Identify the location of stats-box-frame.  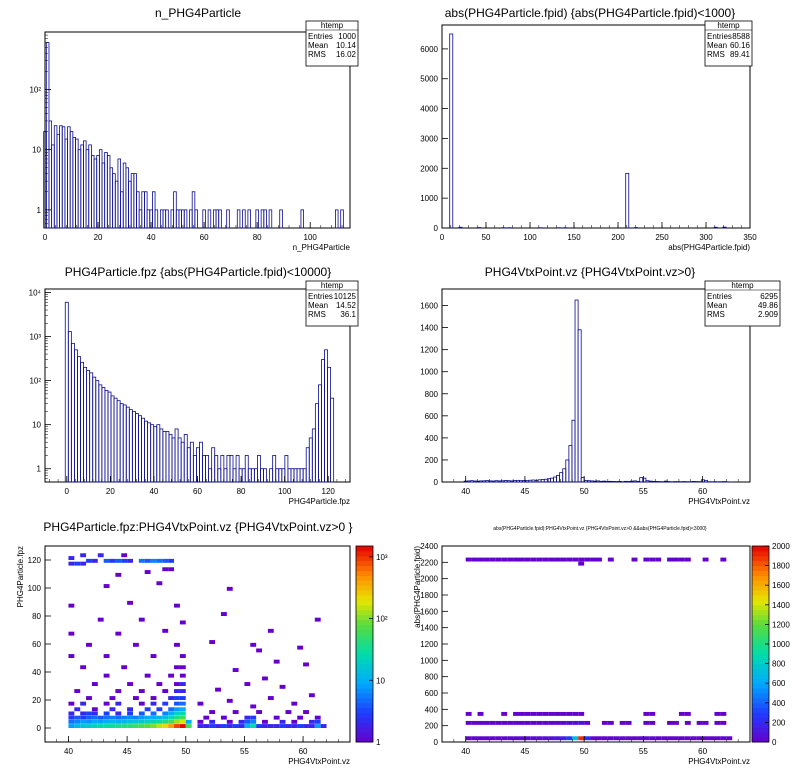
(332, 43).